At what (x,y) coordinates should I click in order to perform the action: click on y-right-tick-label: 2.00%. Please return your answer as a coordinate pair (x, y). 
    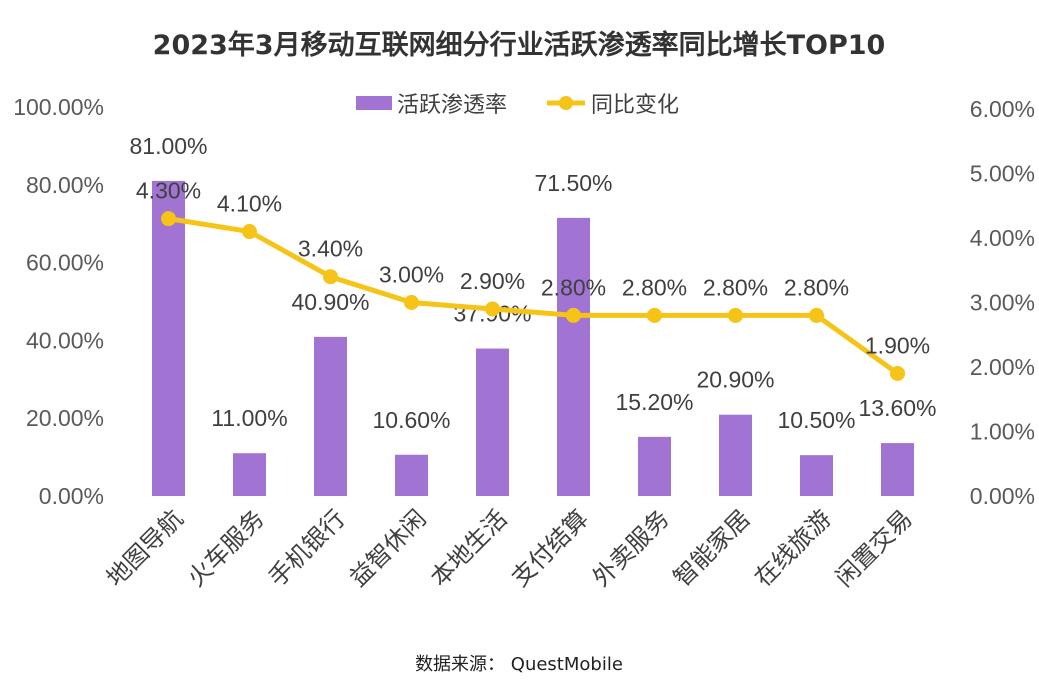
    Looking at the image, I should click on (1002, 367).